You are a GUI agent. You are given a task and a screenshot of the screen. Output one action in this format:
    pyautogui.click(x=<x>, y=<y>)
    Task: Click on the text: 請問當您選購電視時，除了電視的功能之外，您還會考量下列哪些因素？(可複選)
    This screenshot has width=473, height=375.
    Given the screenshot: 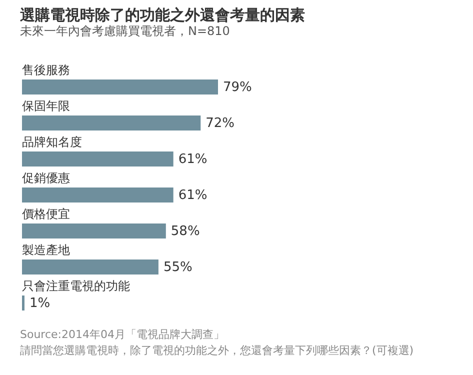 What is the action you would take?
    pyautogui.click(x=217, y=350)
    